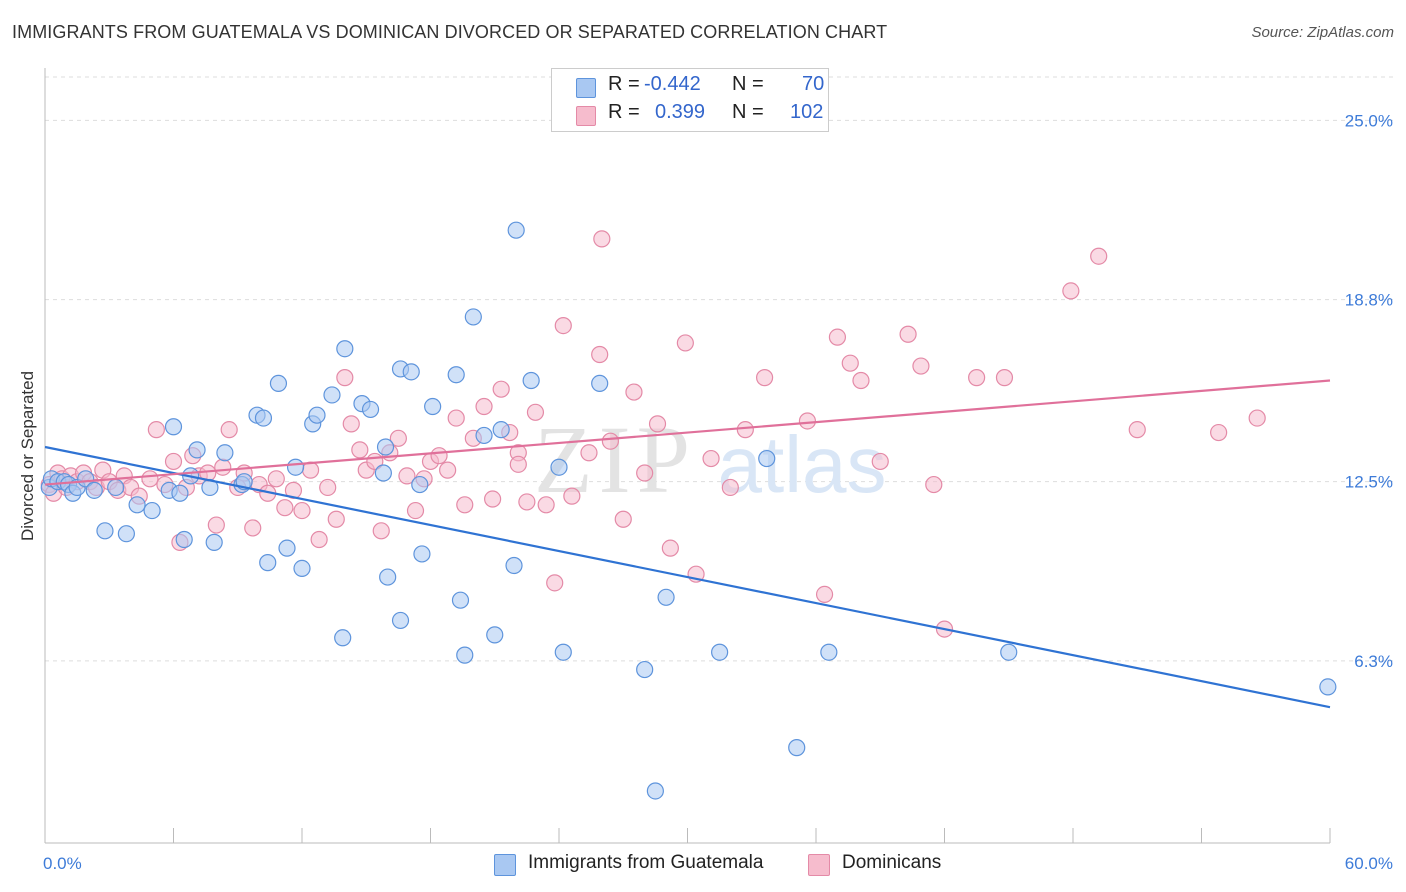  I want to click on legend-n-value: 102, so click(807, 112).